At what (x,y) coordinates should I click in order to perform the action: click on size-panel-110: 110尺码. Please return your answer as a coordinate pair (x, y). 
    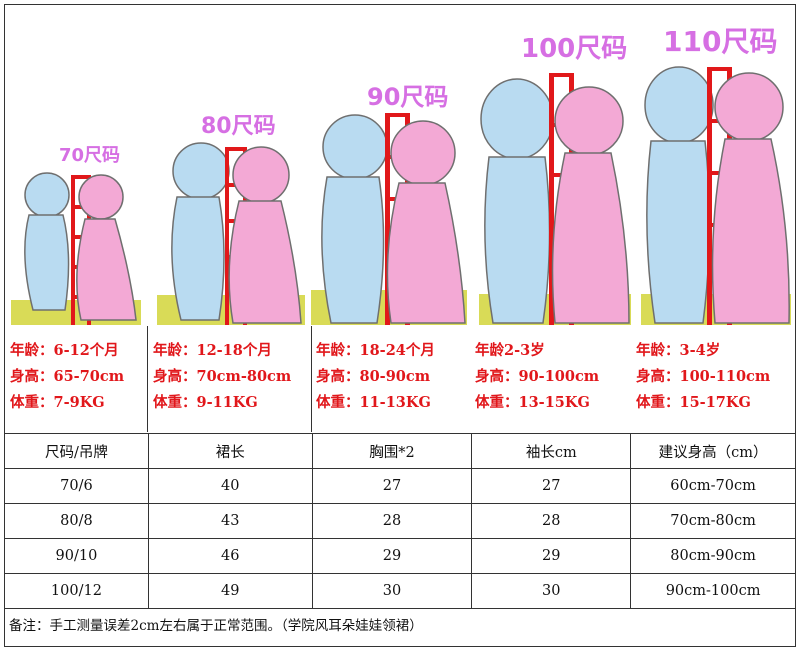
    Looking at the image, I should click on (716, 172).